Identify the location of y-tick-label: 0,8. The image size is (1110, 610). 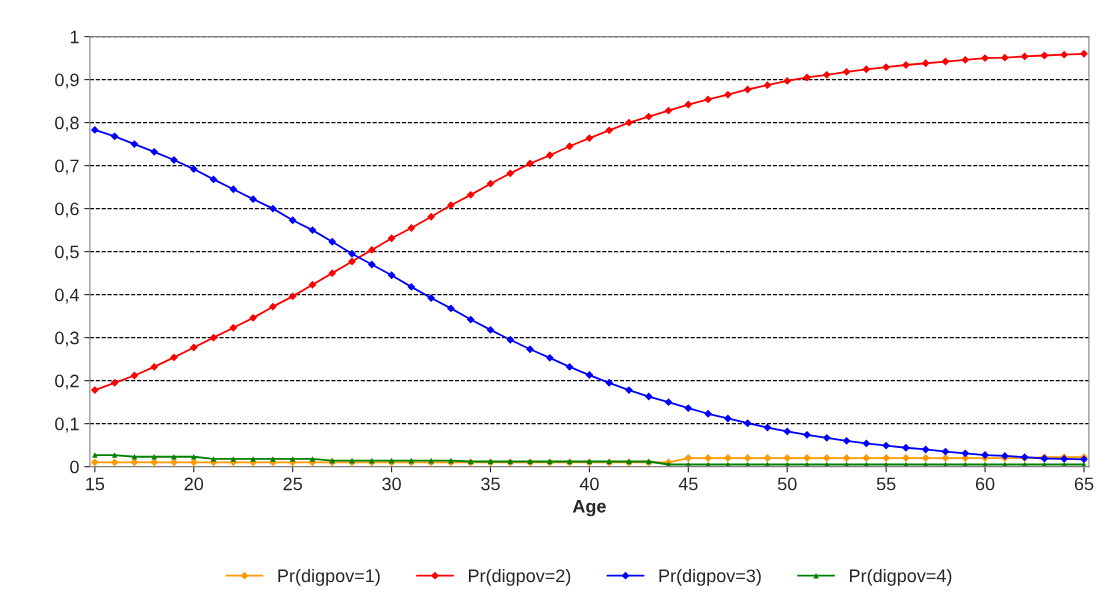
(67, 124).